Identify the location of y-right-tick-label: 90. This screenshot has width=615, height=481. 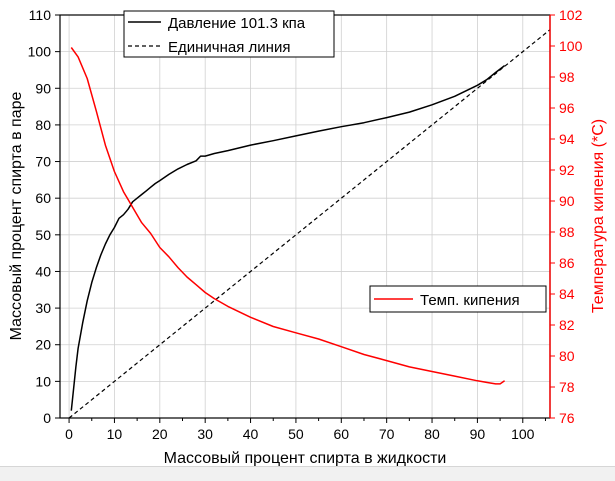
(567, 201).